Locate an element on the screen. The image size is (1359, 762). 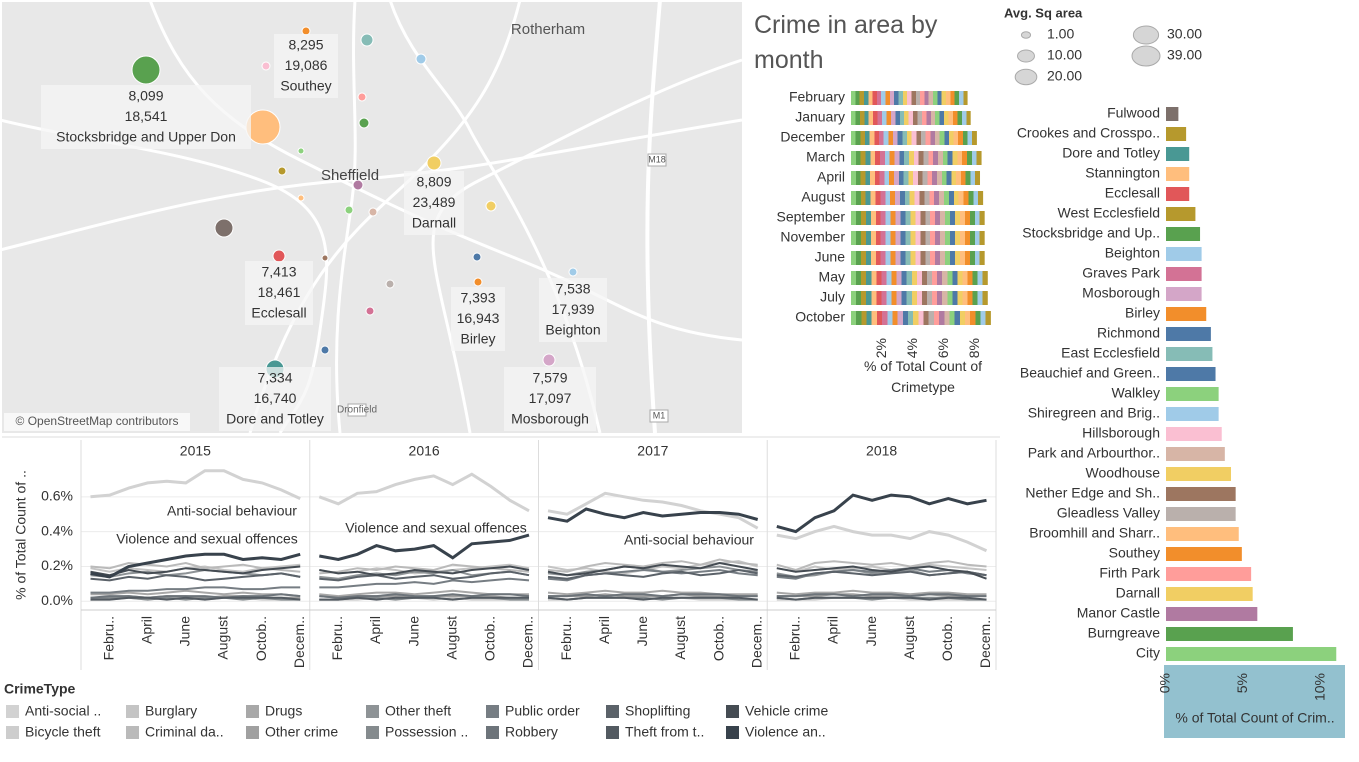
annotation-value: 8,099 is located at coordinates (145, 96).